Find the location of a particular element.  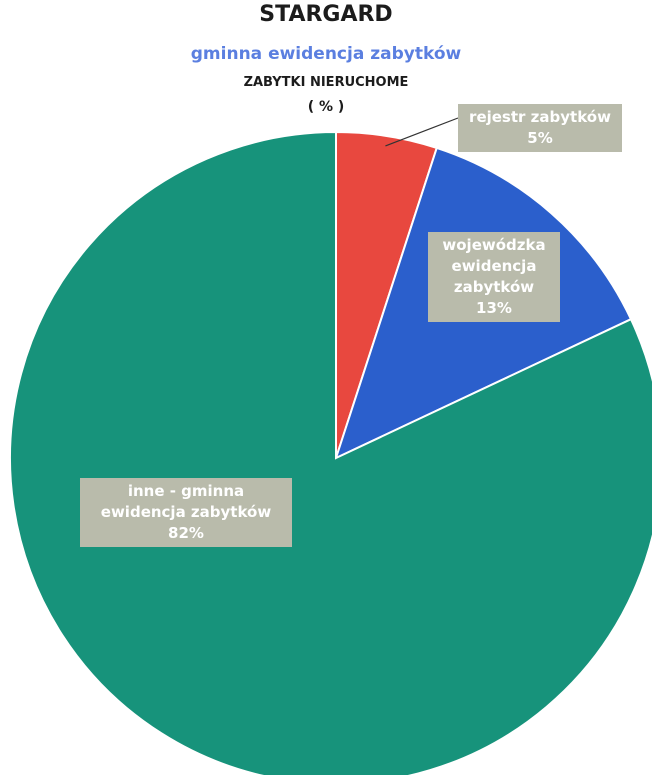

slice-label-rejestr-value: 5% is located at coordinates (540, 138).